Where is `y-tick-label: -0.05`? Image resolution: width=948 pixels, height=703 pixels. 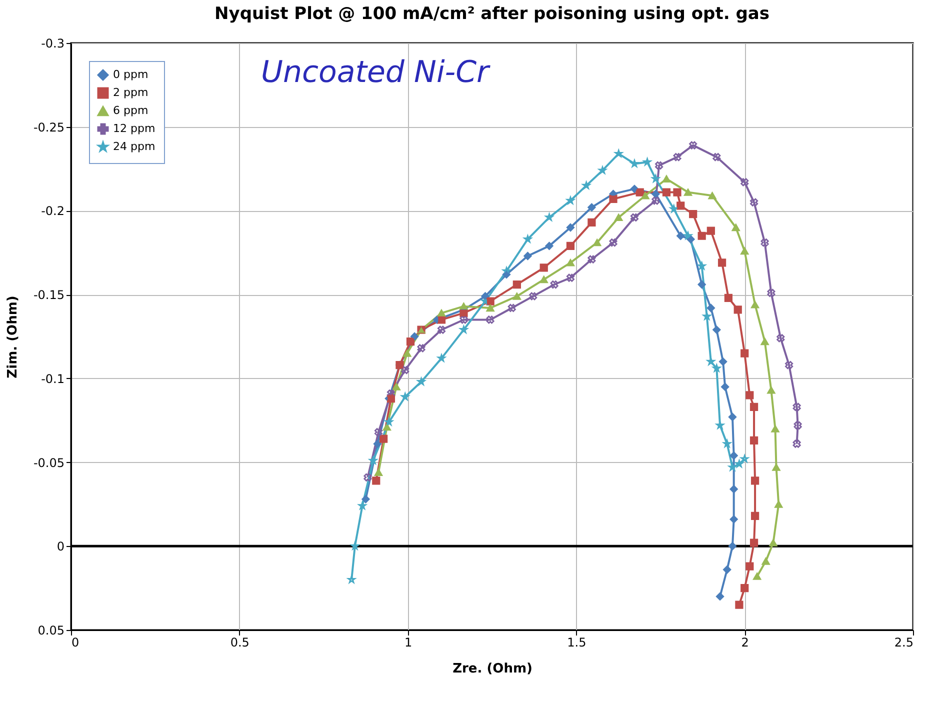
y-tick-label: -0.05 is located at coordinates (48, 463).